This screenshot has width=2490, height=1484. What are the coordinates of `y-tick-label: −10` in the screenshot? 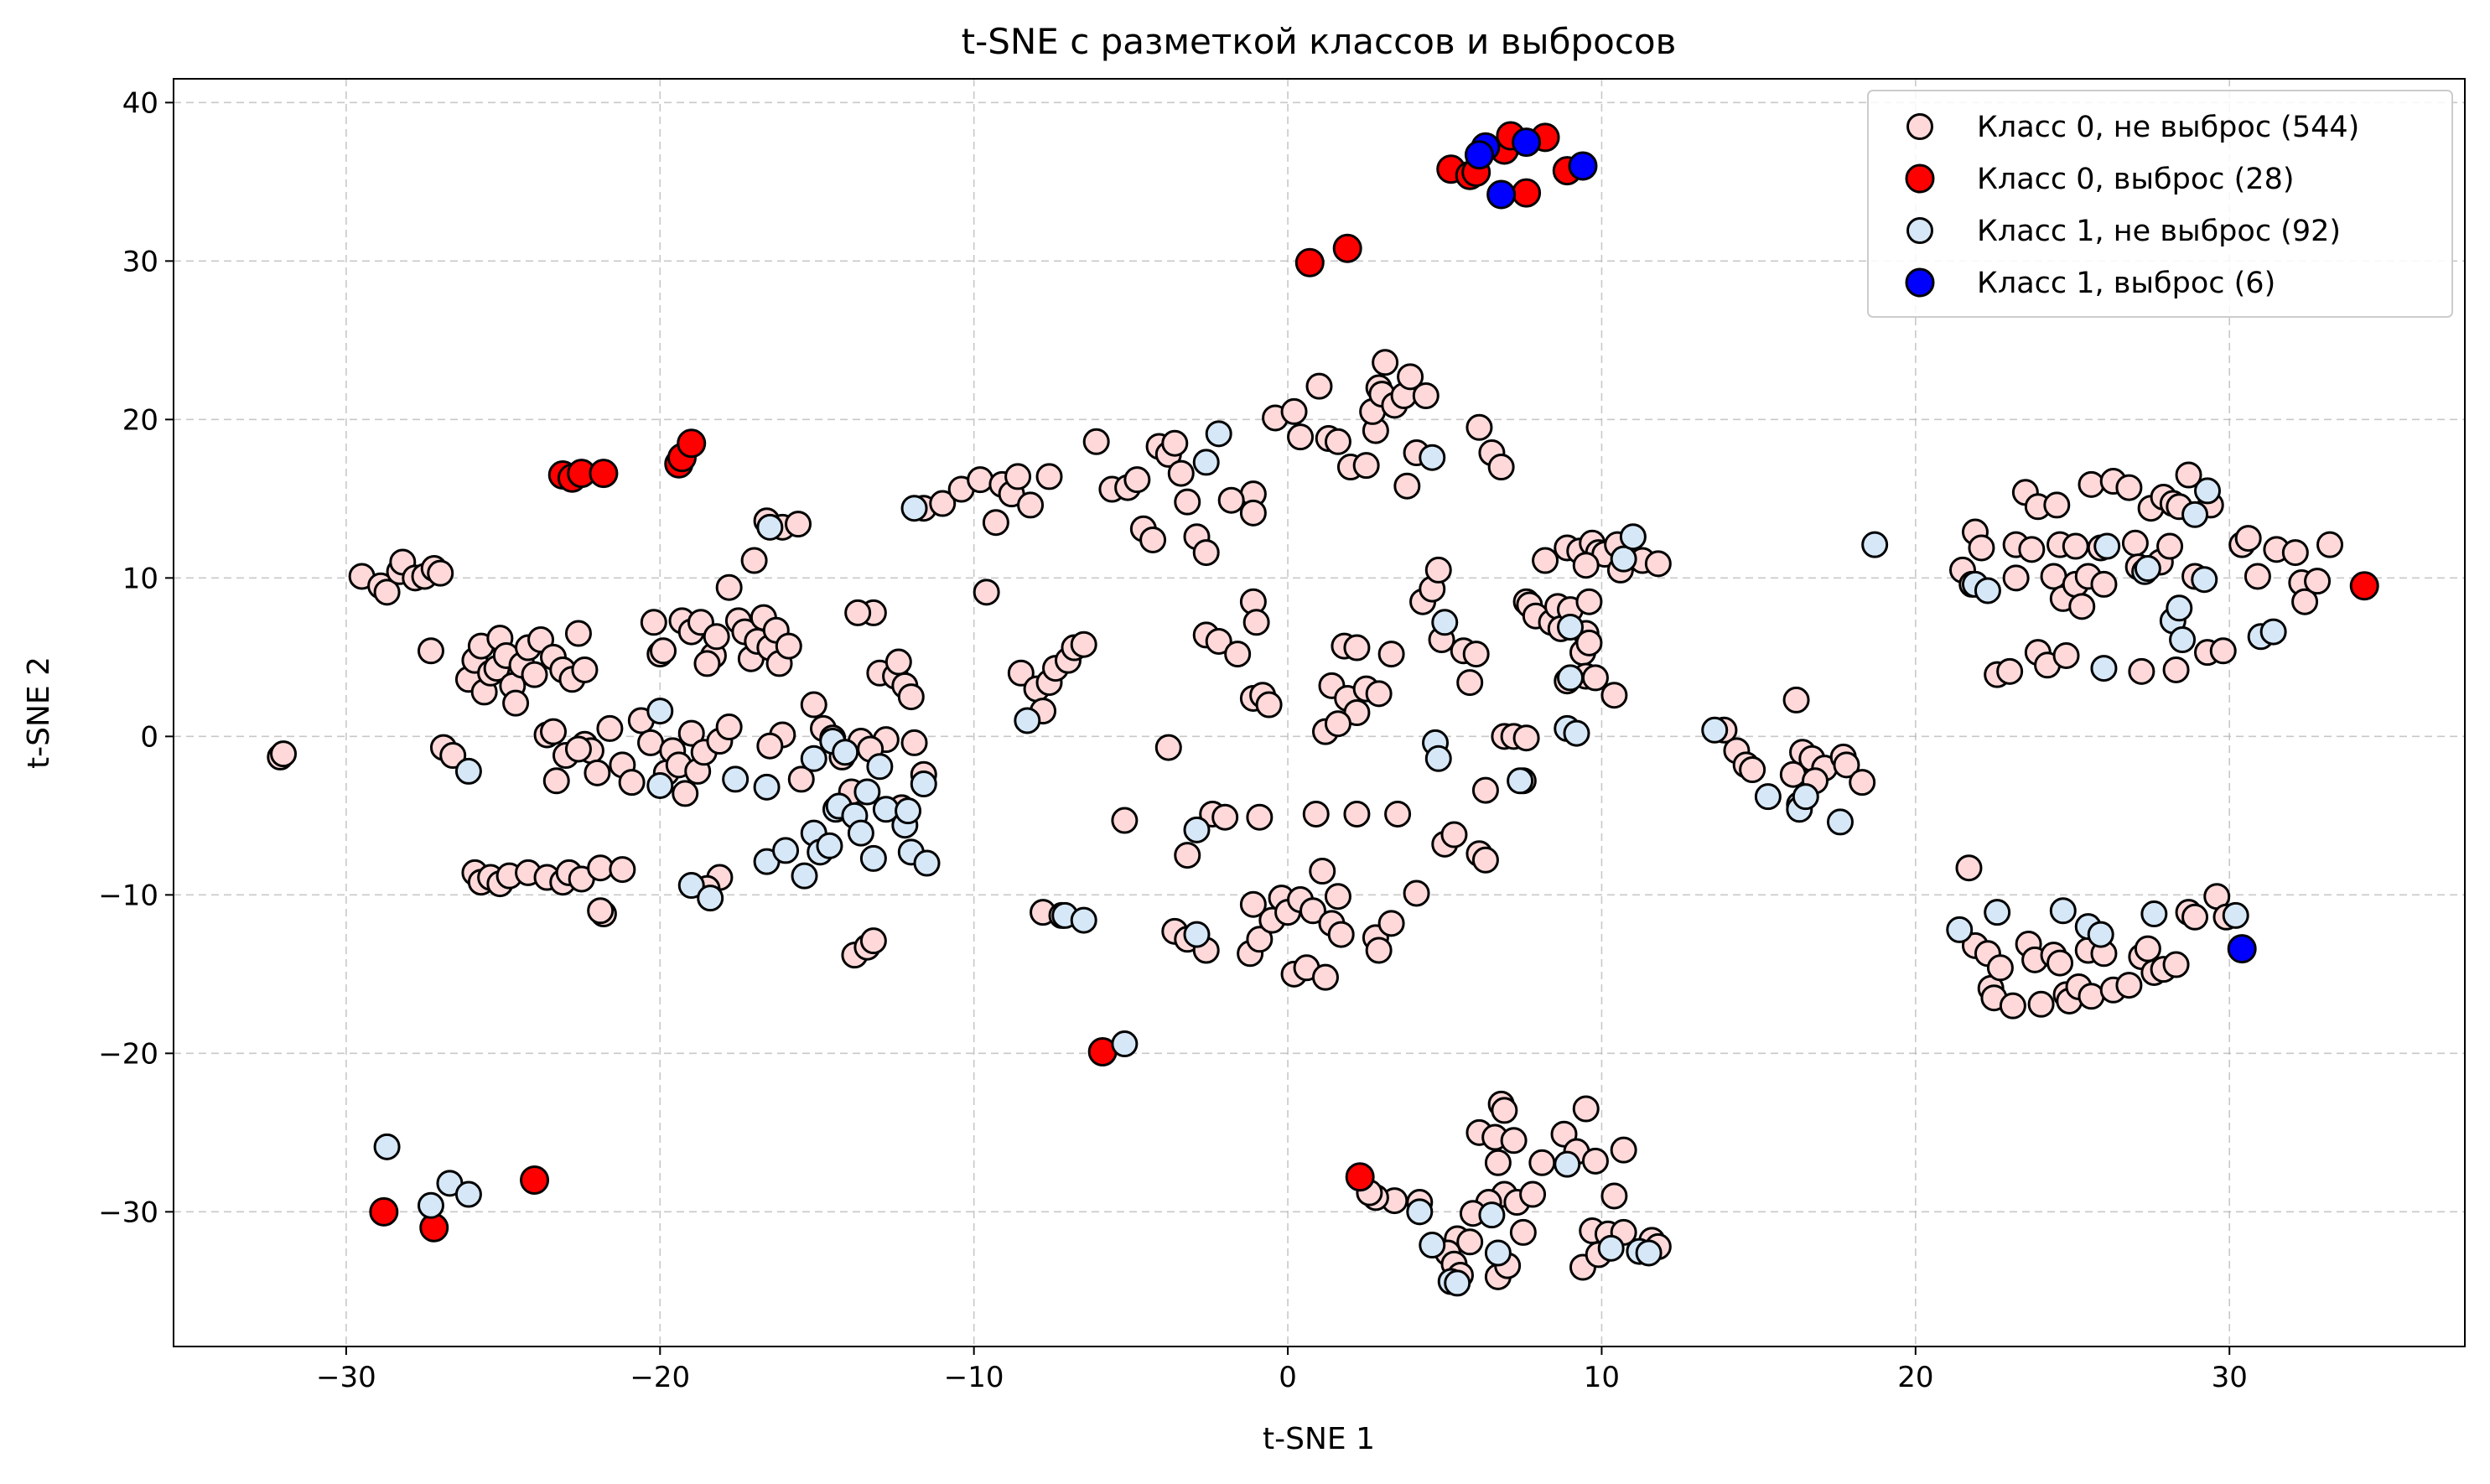 It's located at (128, 895).